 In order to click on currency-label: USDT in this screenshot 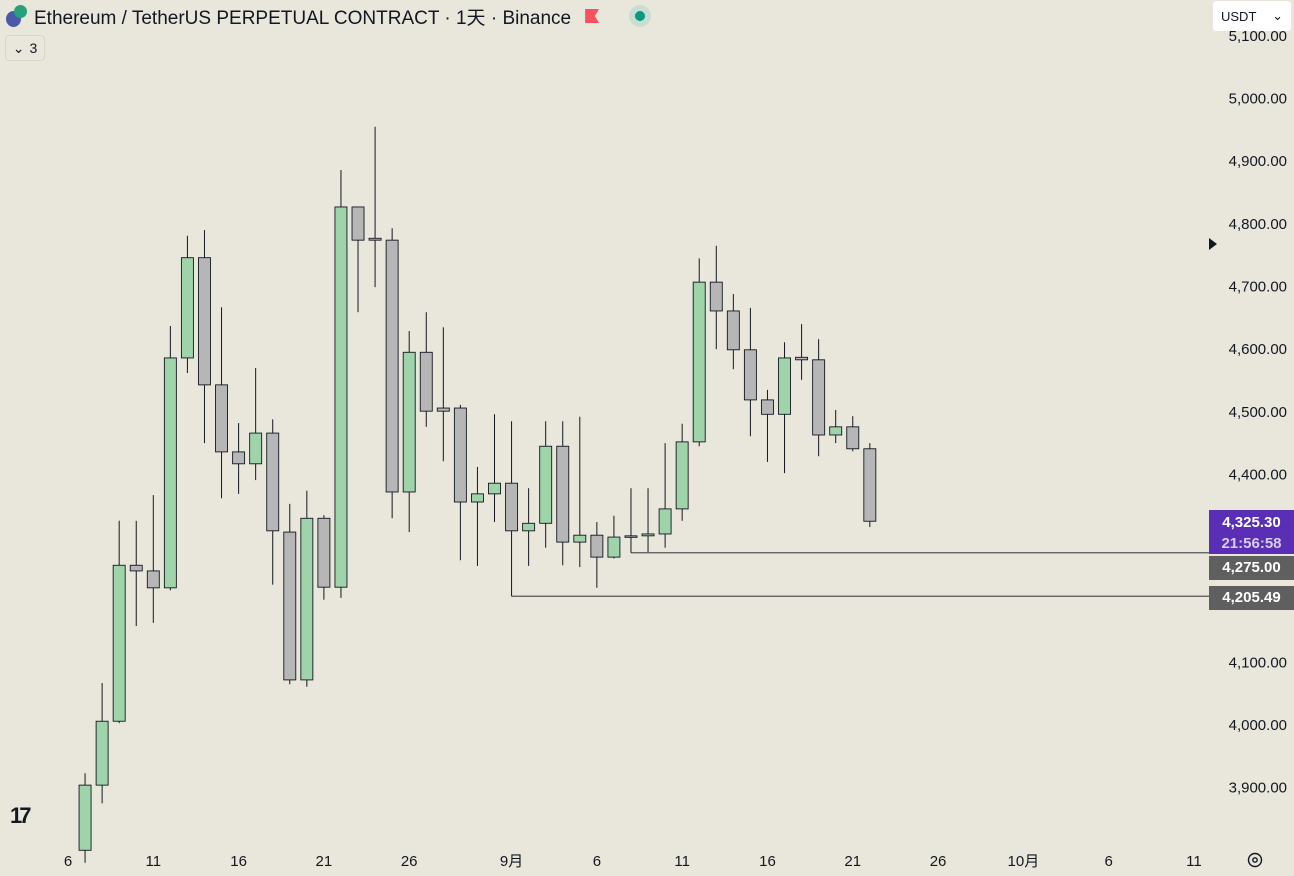, I will do `click(1239, 16)`.